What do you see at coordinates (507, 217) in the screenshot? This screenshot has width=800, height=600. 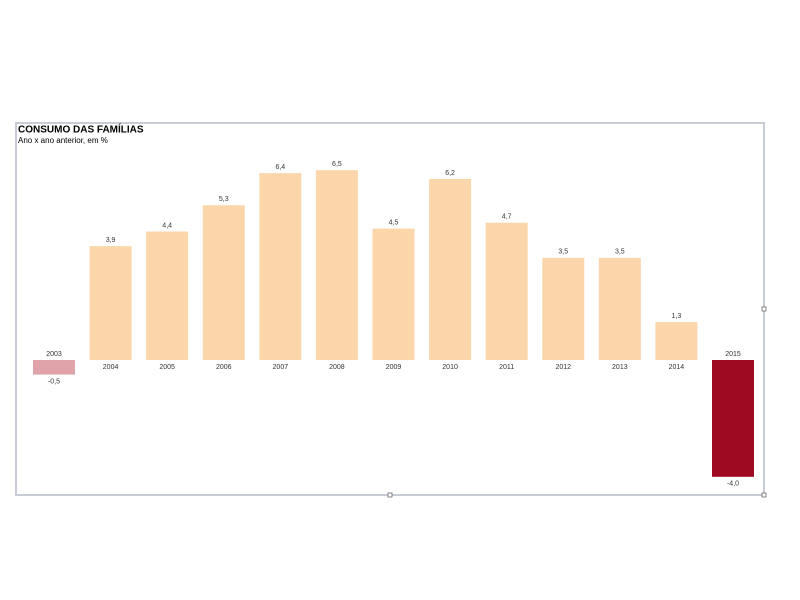 I see `value-label: 4,7` at bounding box center [507, 217].